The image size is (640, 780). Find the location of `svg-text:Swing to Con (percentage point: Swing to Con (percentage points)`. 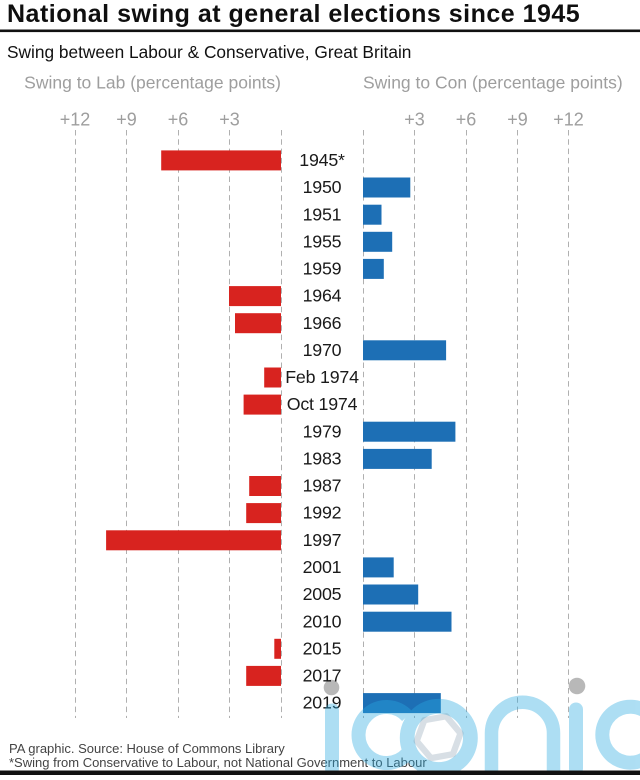

svg-text:Swing to Con (percentage point: Swing to Con (percentage points) is located at coordinates (493, 83).